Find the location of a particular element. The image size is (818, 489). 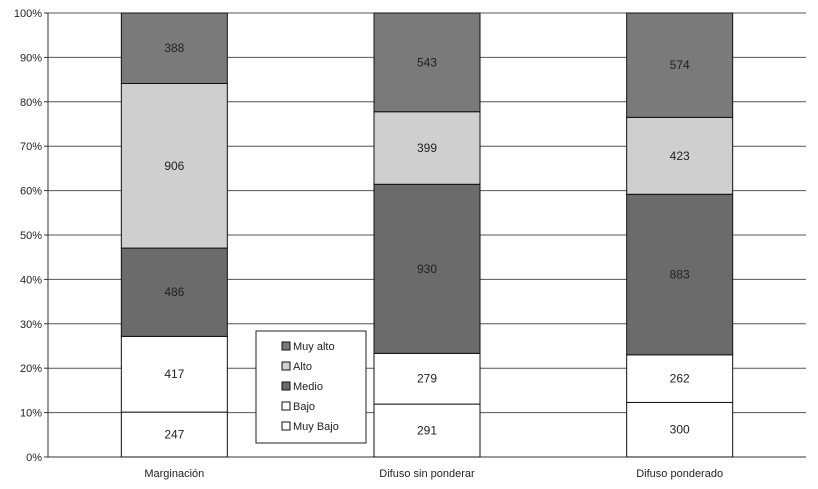

bar-value-label: 247 is located at coordinates (174, 435).